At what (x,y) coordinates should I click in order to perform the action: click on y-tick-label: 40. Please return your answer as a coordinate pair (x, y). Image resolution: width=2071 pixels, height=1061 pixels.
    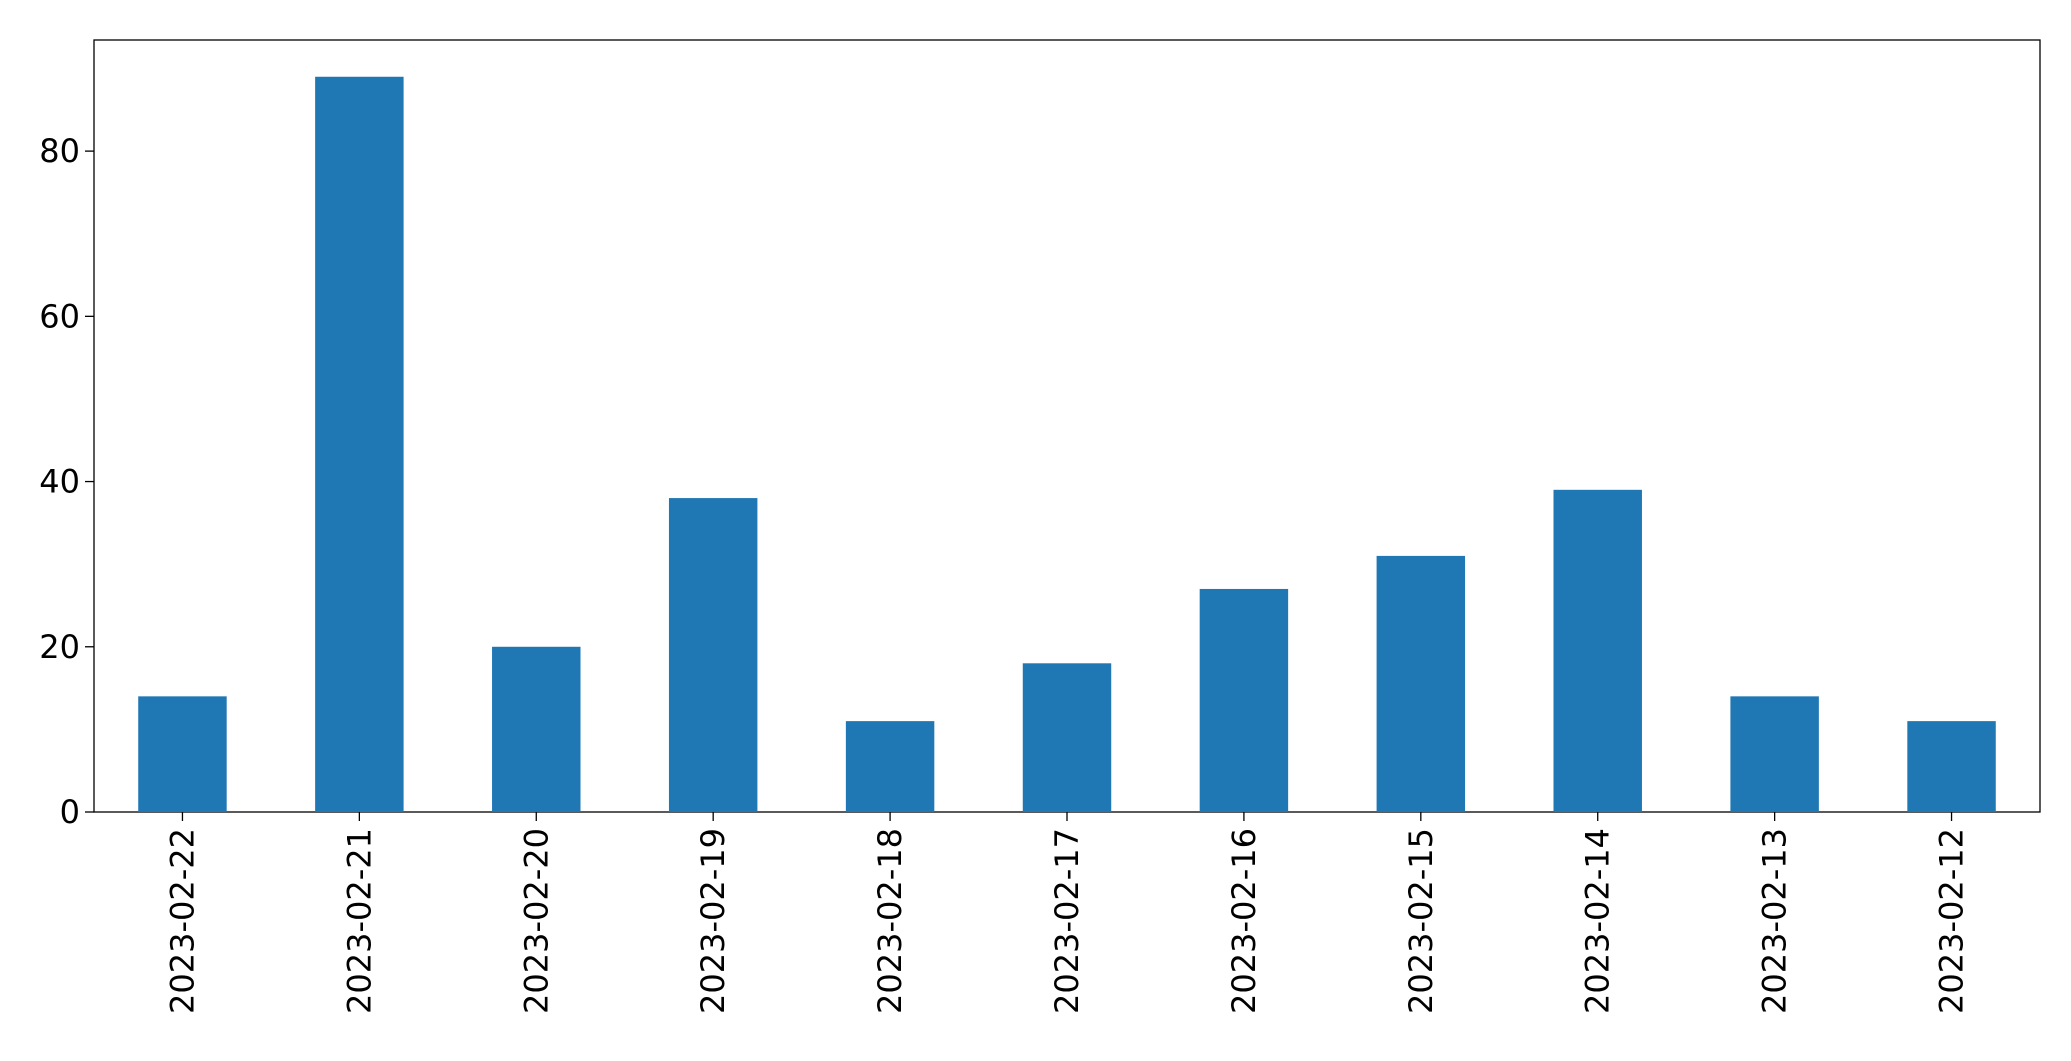
    Looking at the image, I should click on (59, 482).